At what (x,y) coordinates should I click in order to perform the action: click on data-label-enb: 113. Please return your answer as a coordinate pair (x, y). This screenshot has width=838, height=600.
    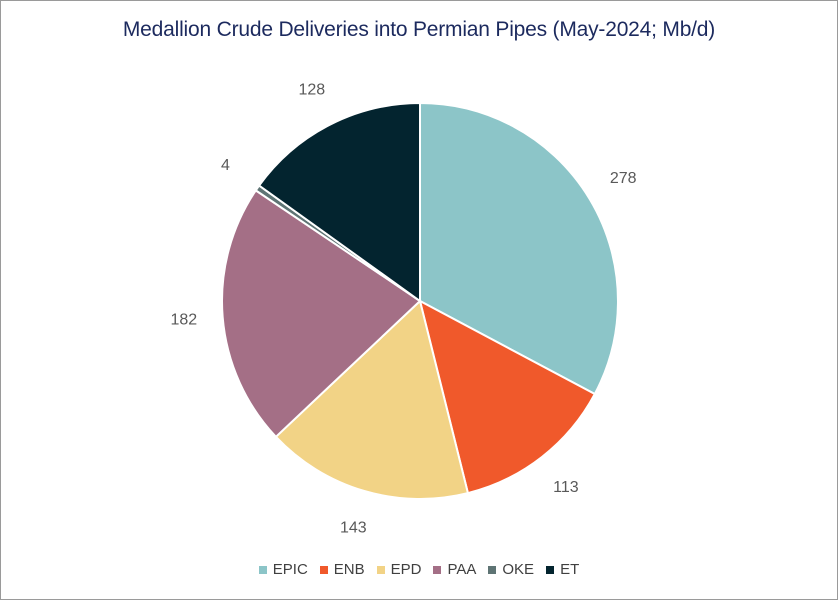
    Looking at the image, I should click on (566, 487).